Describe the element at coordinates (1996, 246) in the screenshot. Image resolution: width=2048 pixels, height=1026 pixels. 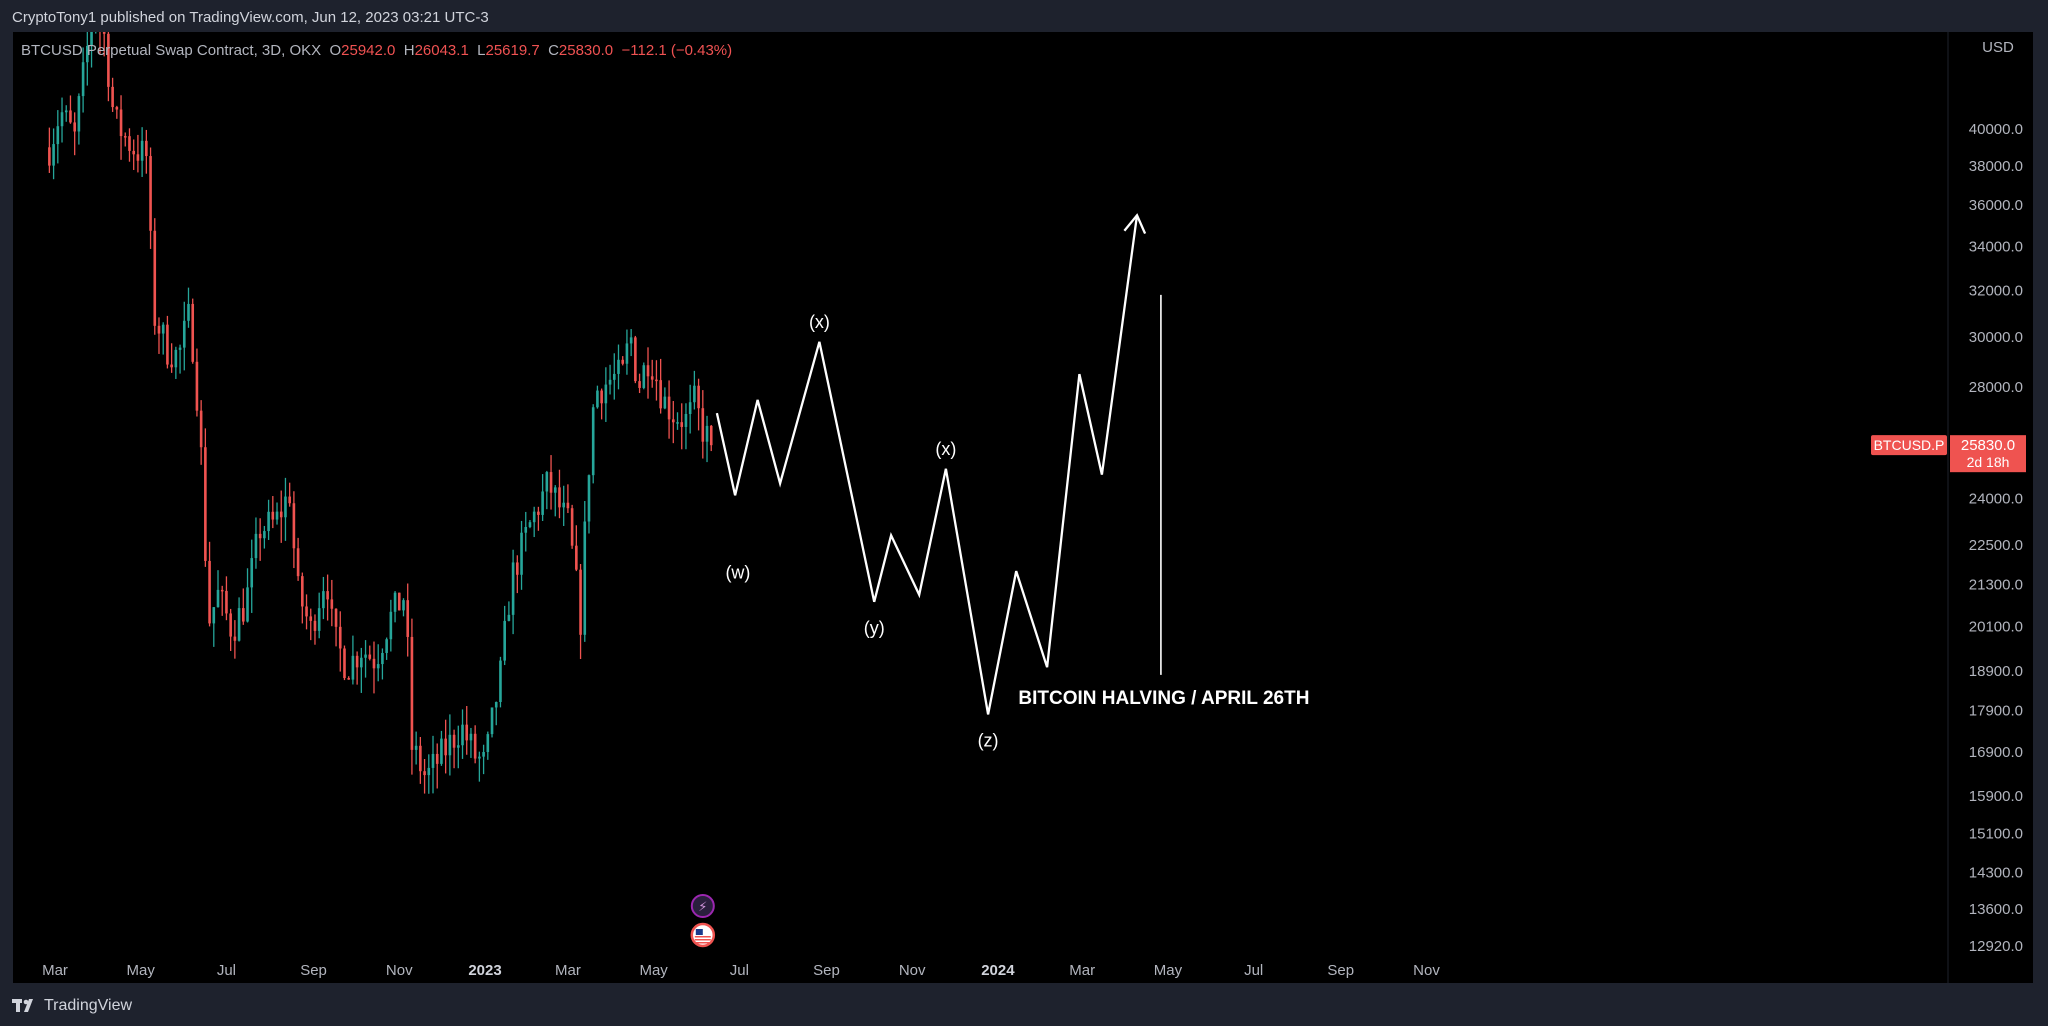
I see `y-tick-label: 34000.0` at that location.